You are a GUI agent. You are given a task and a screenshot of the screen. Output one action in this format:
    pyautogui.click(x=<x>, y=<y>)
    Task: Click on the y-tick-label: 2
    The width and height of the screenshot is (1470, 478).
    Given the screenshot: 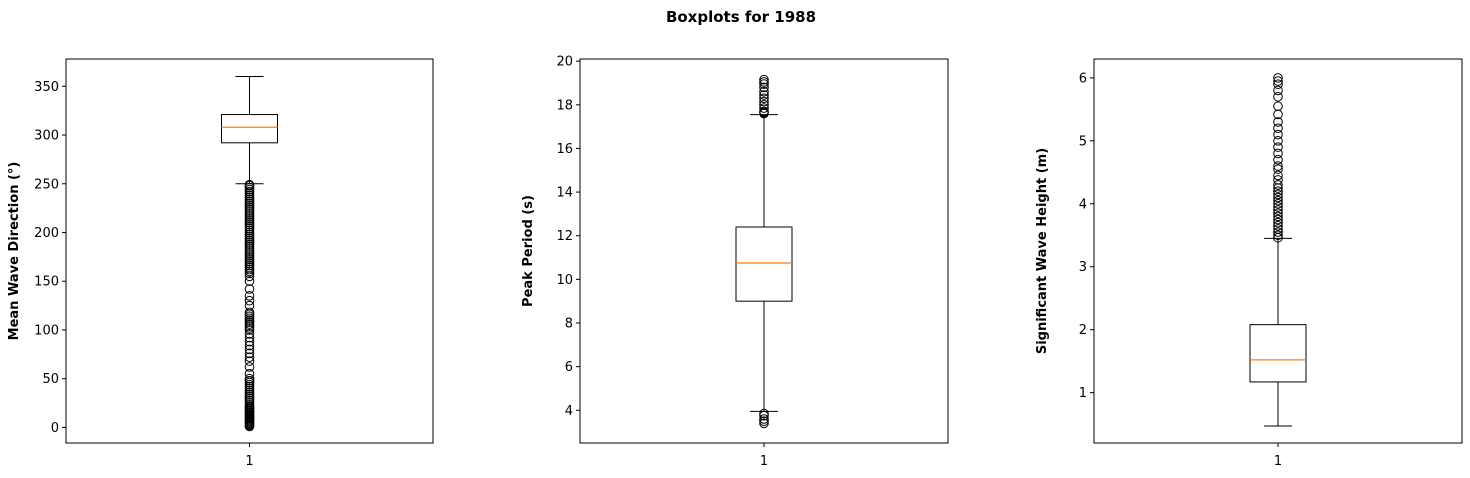 What is the action you would take?
    pyautogui.click(x=1083, y=330)
    